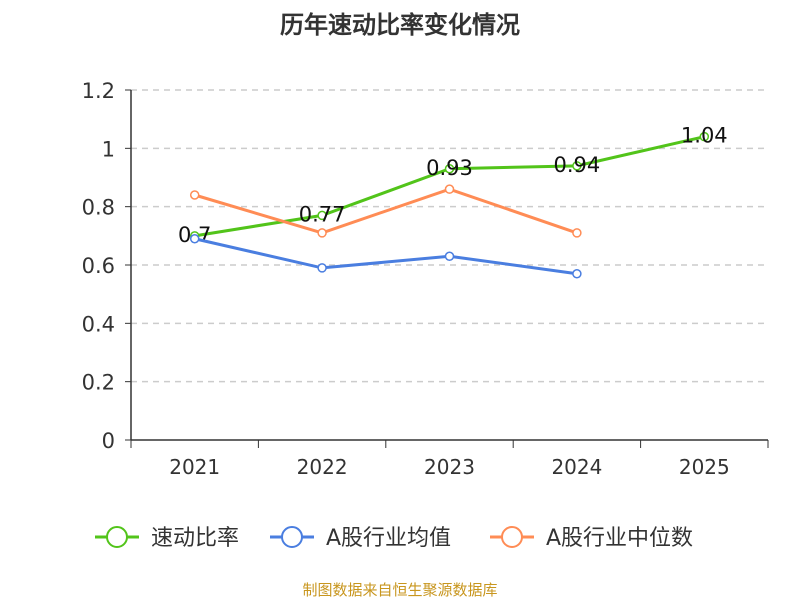  What do you see at coordinates (704, 467) in the screenshot?
I see `x-tick-label: 2025` at bounding box center [704, 467].